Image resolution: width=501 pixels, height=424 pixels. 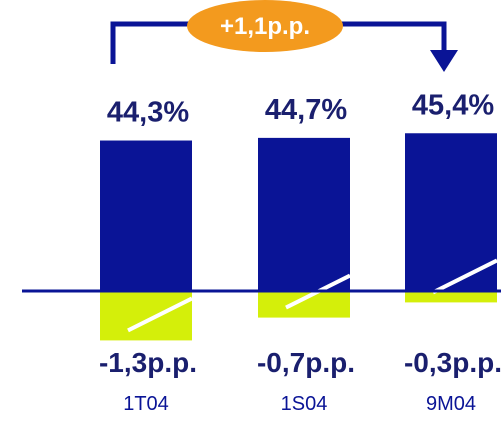 What do you see at coordinates (444, 61) in the screenshot?
I see `delta-arrow-head` at bounding box center [444, 61].